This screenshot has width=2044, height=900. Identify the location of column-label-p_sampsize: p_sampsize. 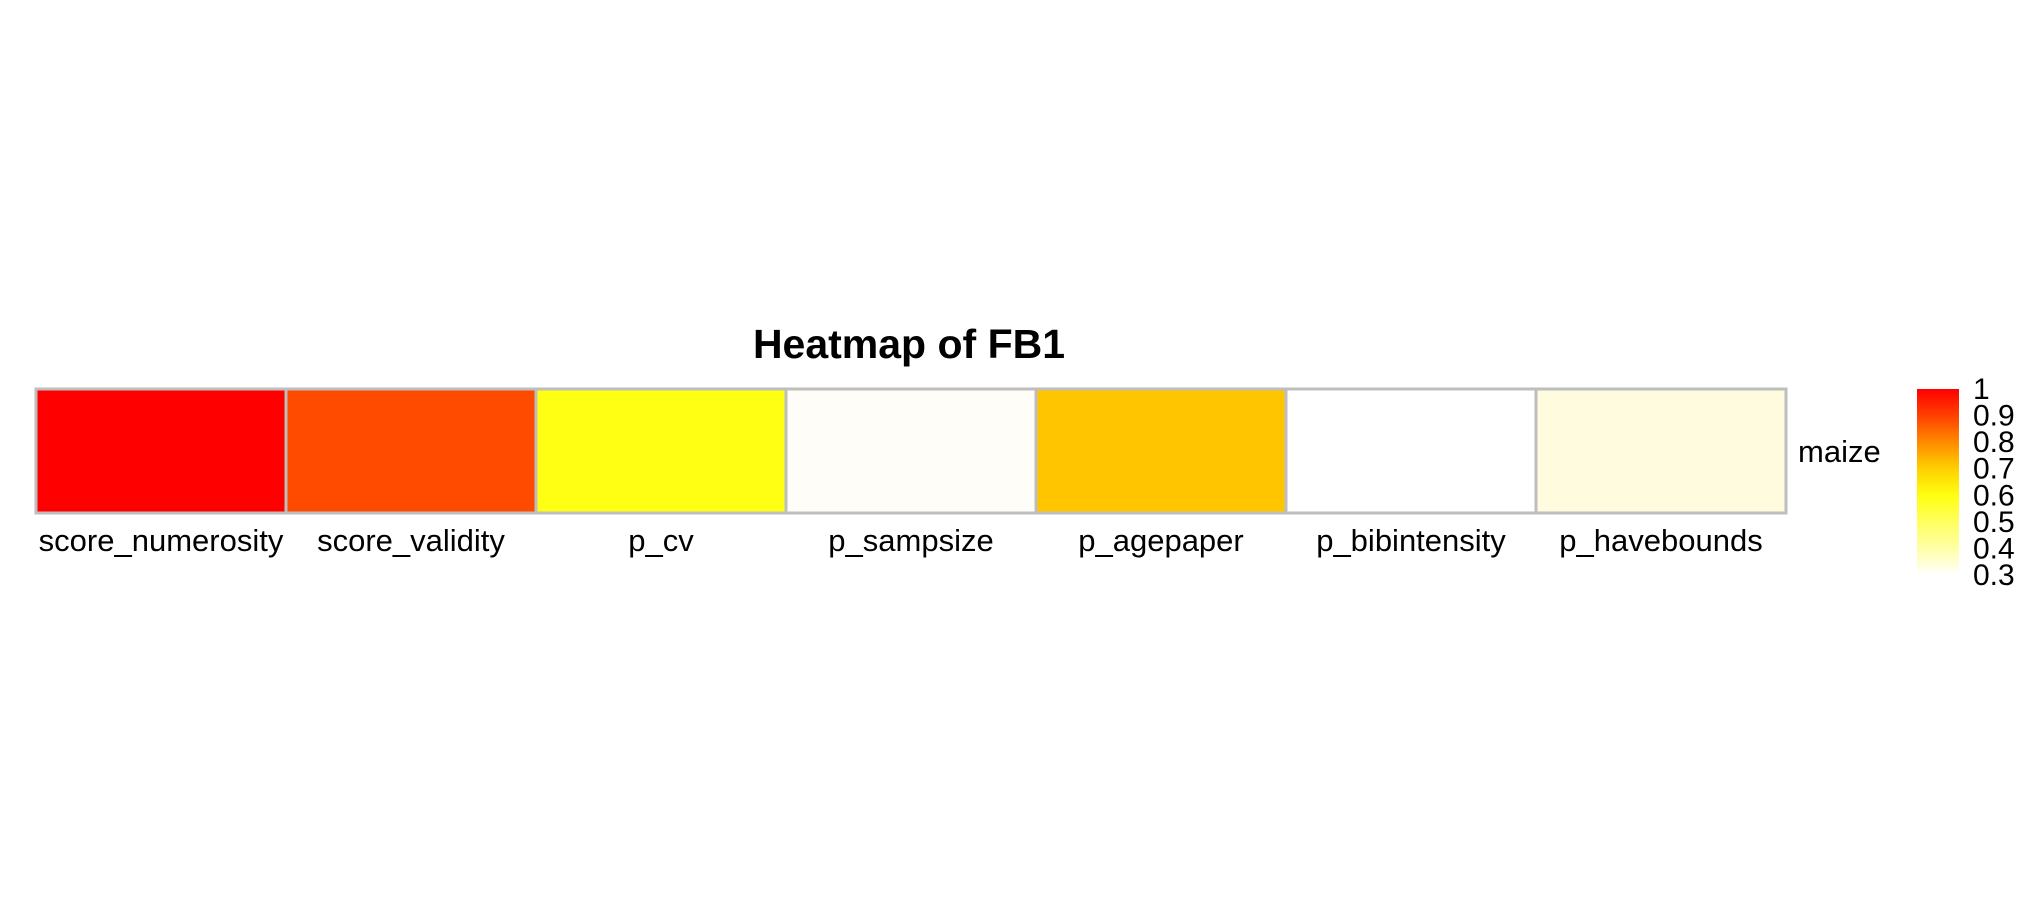
(910, 540).